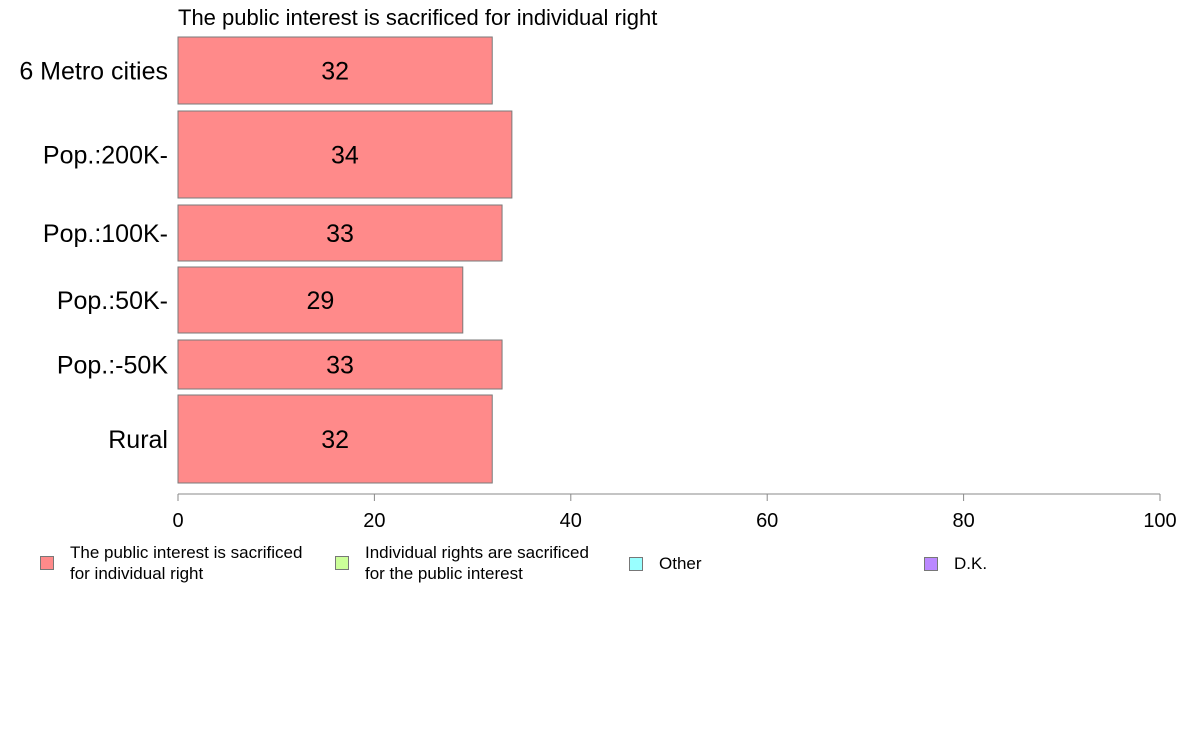 The image size is (1188, 736). Describe the element at coordinates (374, 521) in the screenshot. I see `x-tick-label: 20` at that location.